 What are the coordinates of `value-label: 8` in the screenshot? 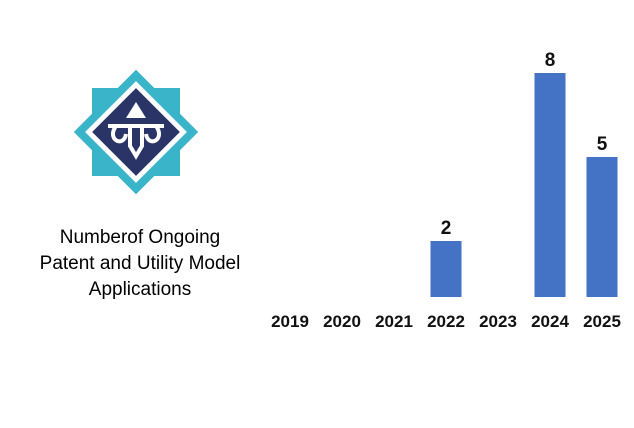 It's located at (550, 60).